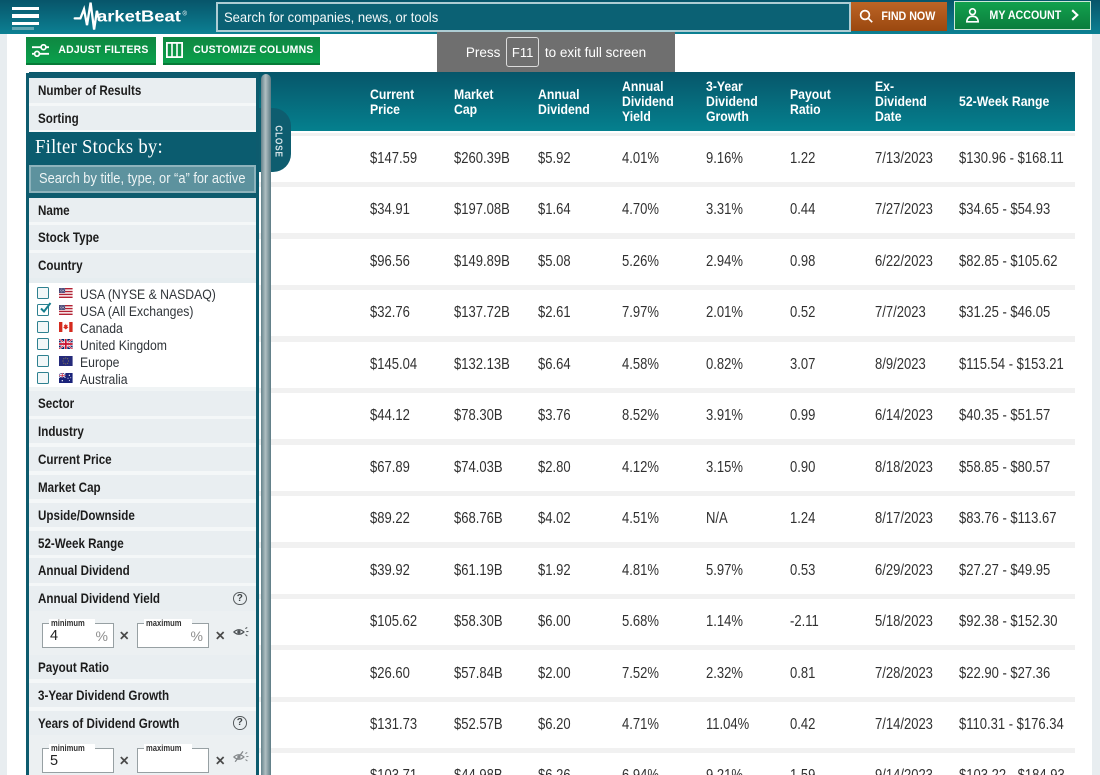 This screenshot has height=775, width=1100. Describe the element at coordinates (139, 15) in the screenshot. I see `svg-text: arketBeat` at that location.